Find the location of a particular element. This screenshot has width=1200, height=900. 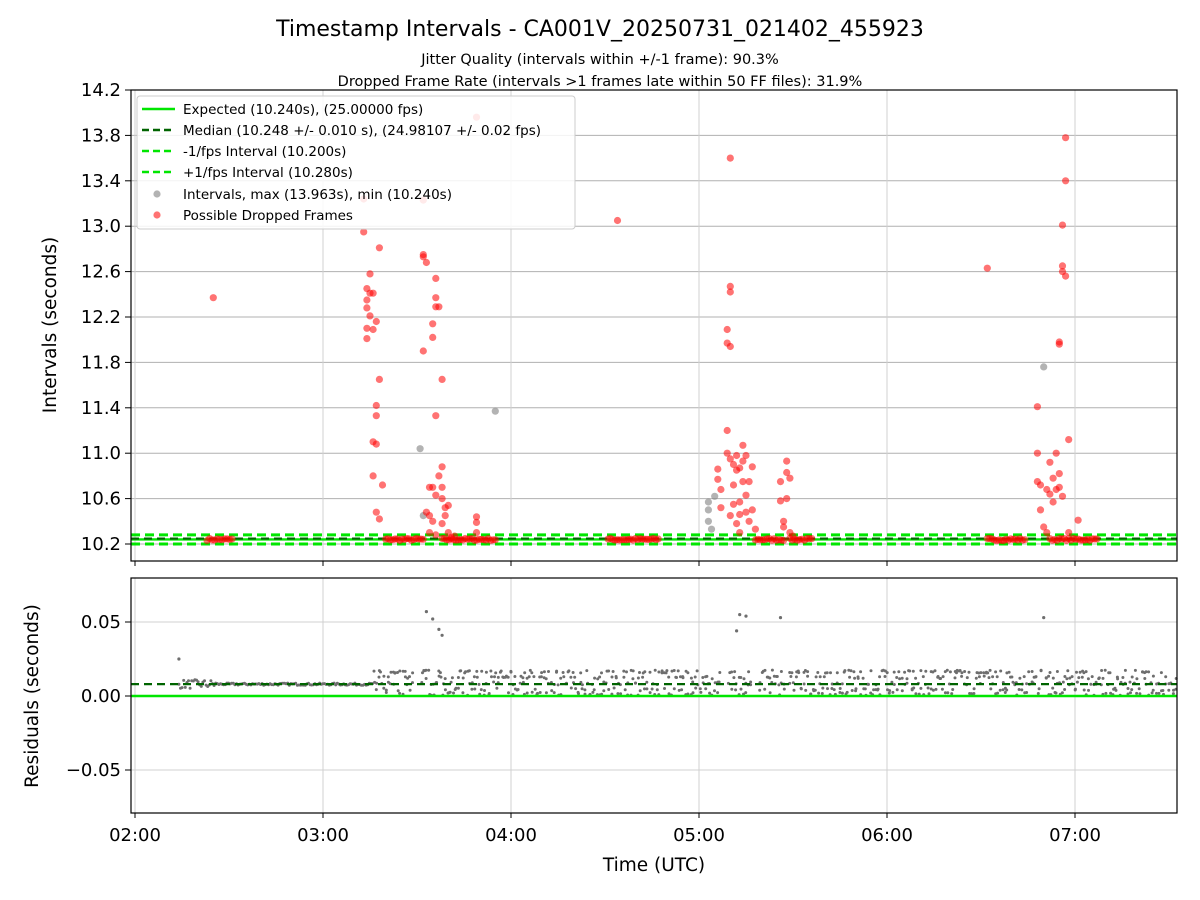

legend-expected-label: Expected (10.240s), (25.00000 fps) is located at coordinates (303, 110).